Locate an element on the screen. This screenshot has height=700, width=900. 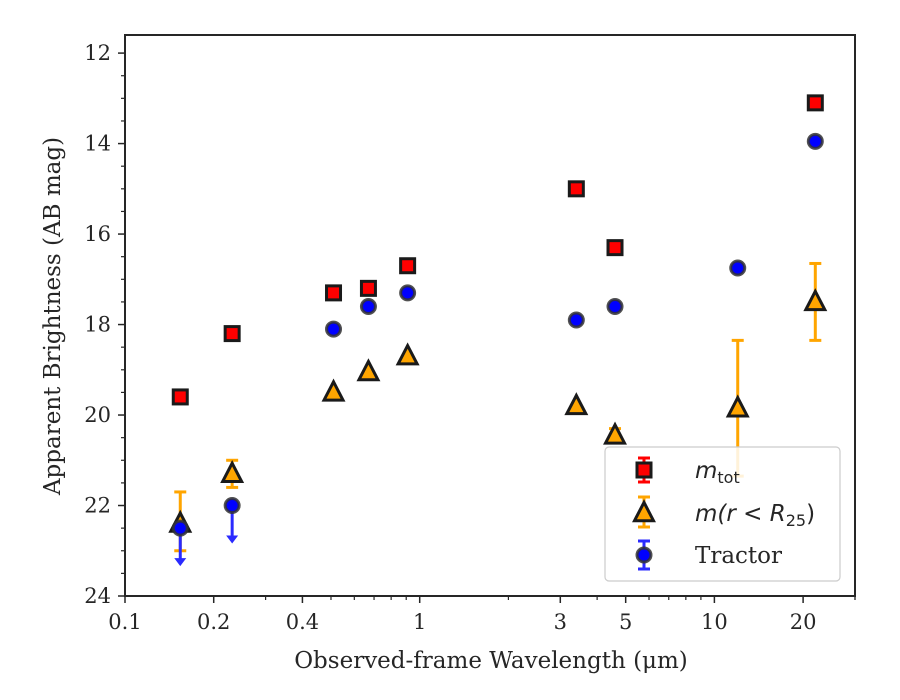
y-tick-label: 24 is located at coordinates (97, 596).